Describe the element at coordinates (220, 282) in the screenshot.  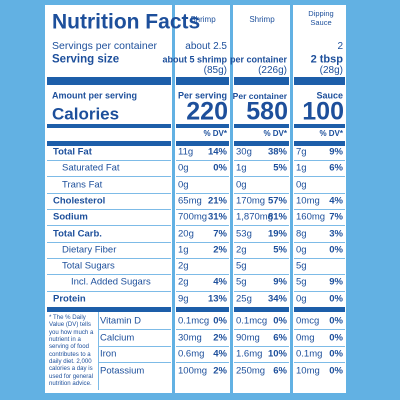
I see `nutrient-dv: 4%` at that location.